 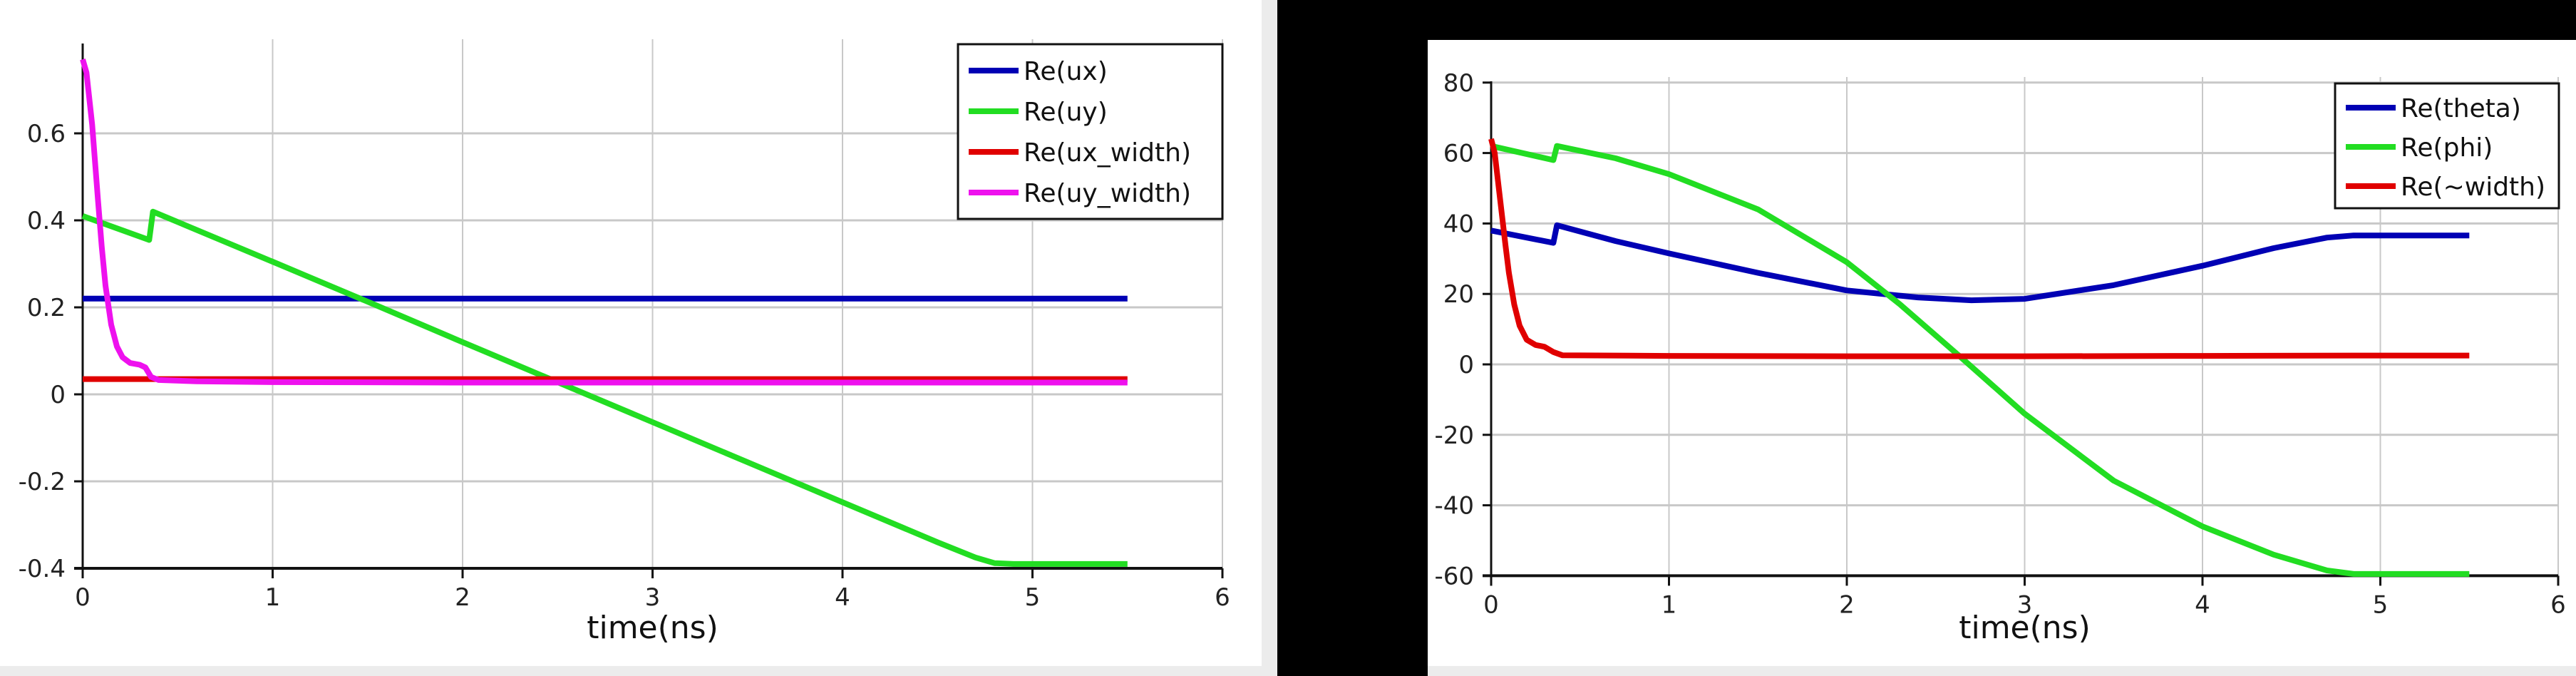 I want to click on legend-label: Re(ux), so click(x=1066, y=71).